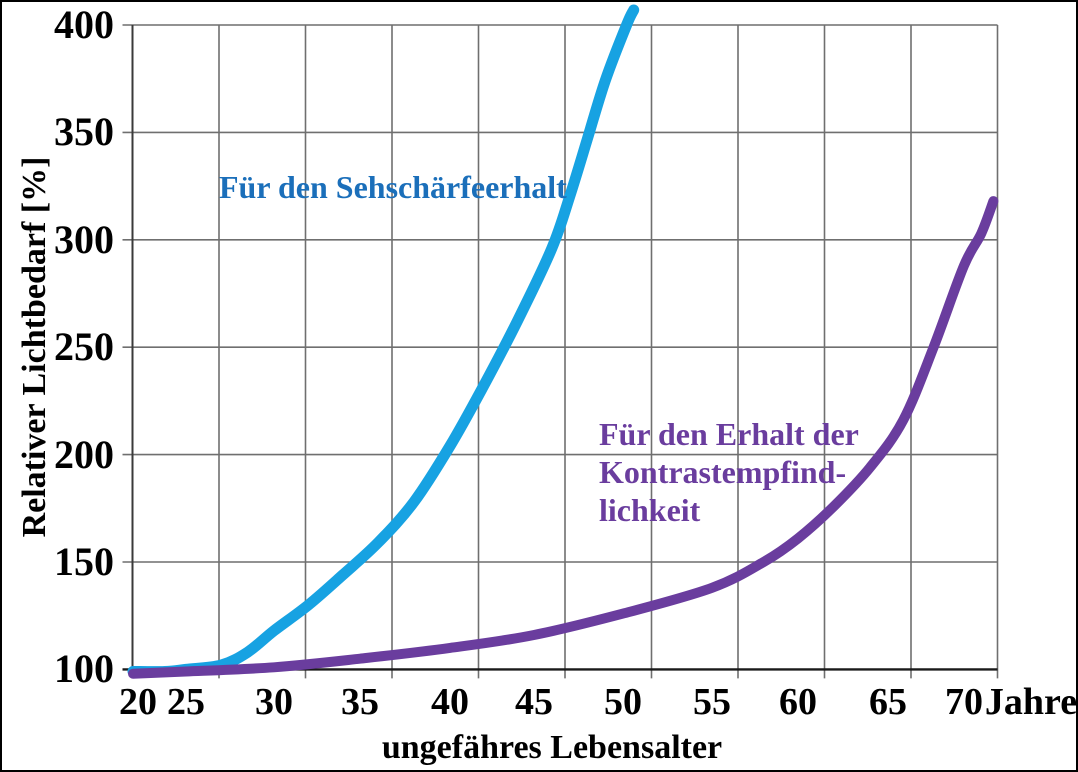 This screenshot has width=1078, height=772. I want to click on acuity-curve-label: Für den Sehschärfeerhalt, so click(393, 187).